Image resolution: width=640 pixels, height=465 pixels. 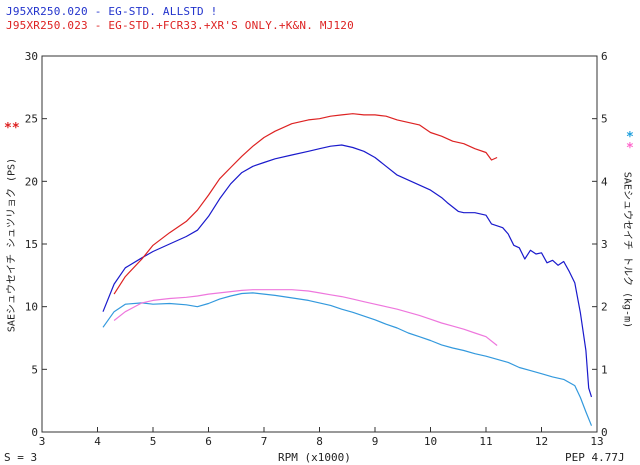 What do you see at coordinates (264, 441) in the screenshot?
I see `x-tick-label: 7` at bounding box center [264, 441].